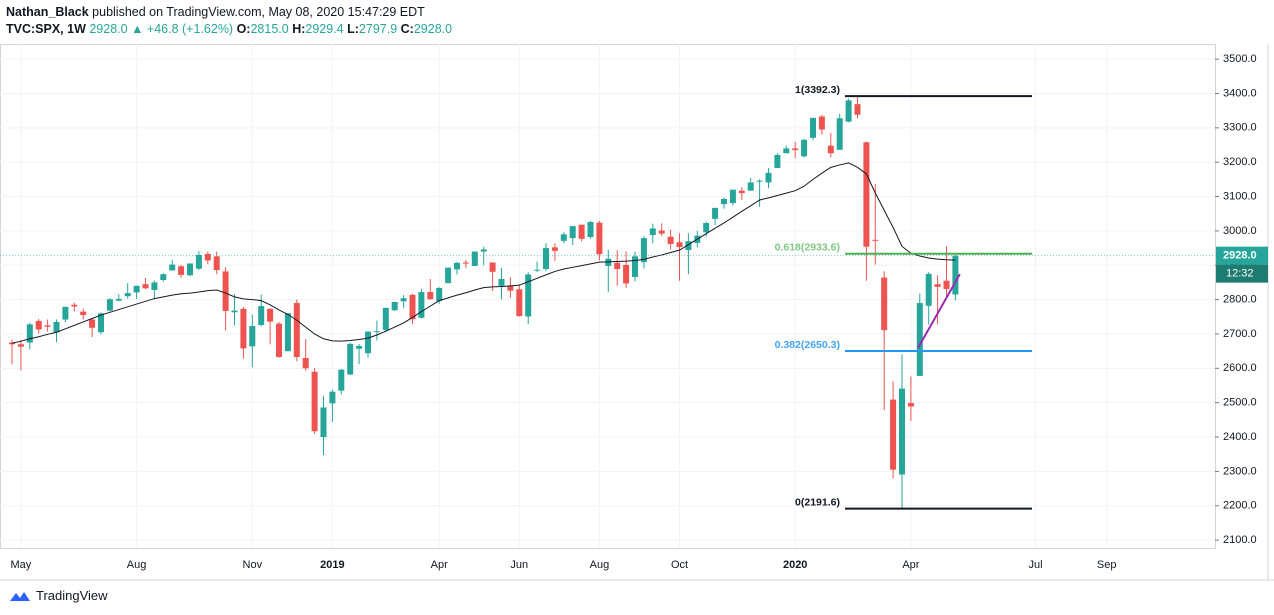 This screenshot has width=1274, height=615. What do you see at coordinates (324, 29) in the screenshot?
I see `ohlc-value: 2929.4` at bounding box center [324, 29].